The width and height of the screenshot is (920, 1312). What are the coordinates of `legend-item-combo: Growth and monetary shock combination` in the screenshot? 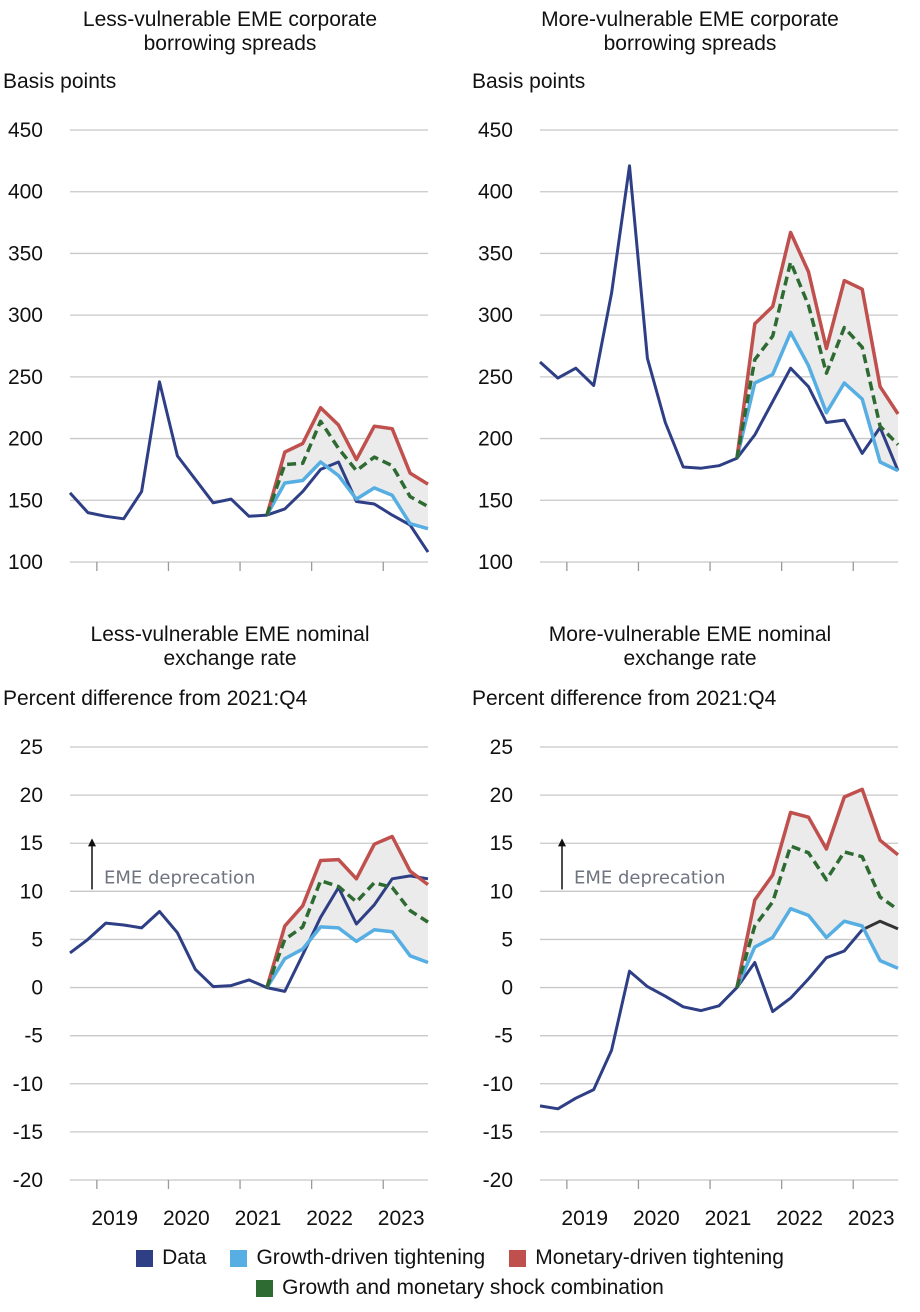 It's located at (460, 1288).